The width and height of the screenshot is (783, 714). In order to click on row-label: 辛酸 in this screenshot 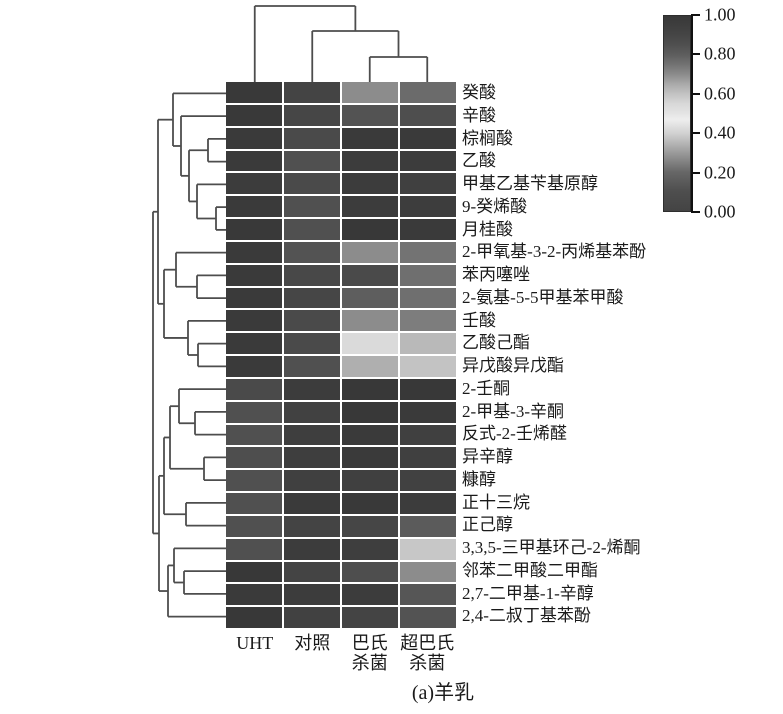, I will do `click(479, 115)`.